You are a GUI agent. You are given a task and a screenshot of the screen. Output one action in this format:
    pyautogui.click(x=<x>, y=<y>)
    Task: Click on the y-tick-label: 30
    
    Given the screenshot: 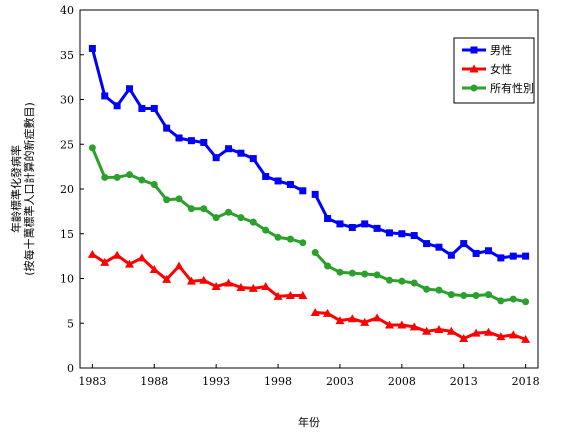 What is the action you would take?
    pyautogui.click(x=67, y=100)
    